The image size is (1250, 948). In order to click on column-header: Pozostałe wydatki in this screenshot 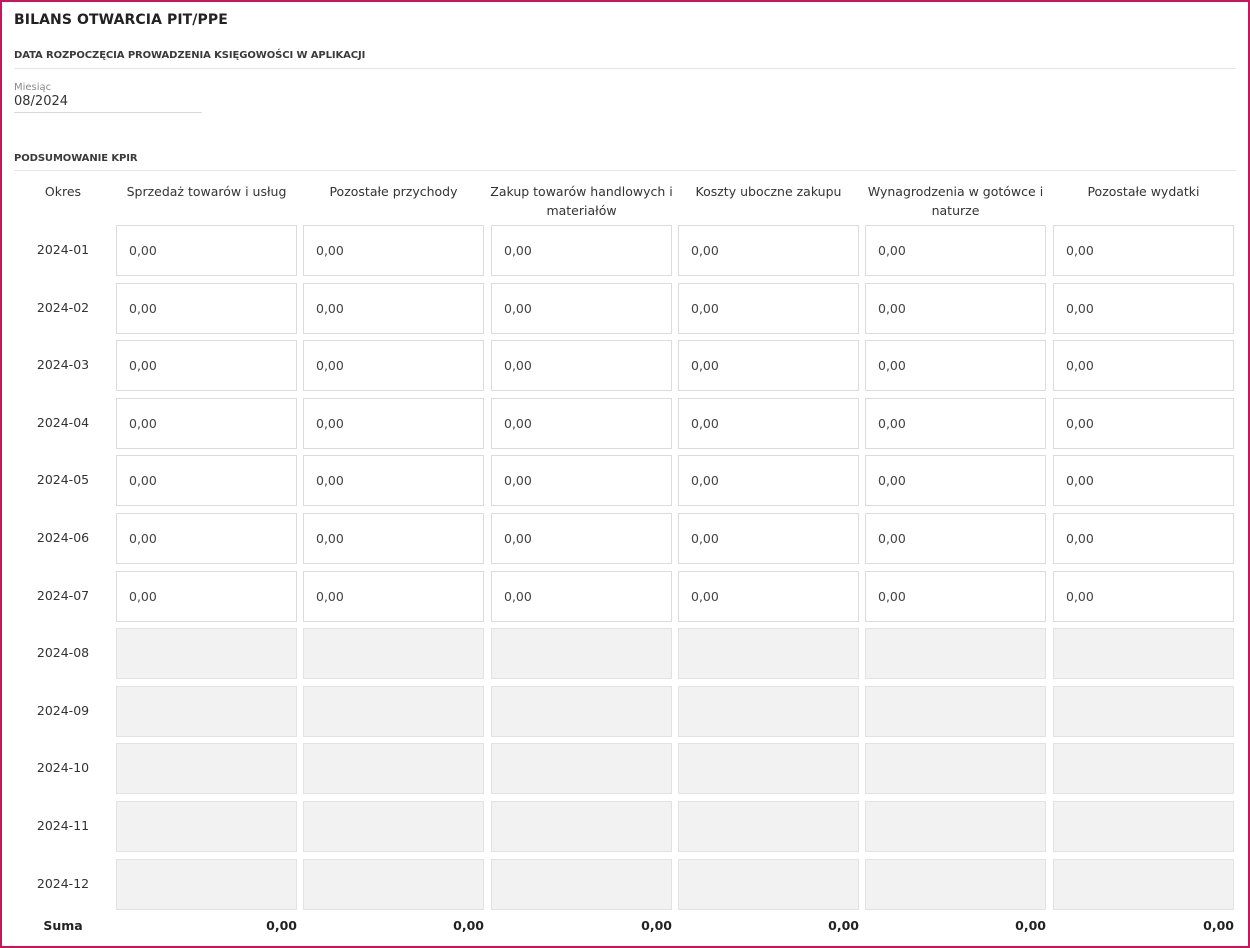, I will do `click(1143, 191)`.